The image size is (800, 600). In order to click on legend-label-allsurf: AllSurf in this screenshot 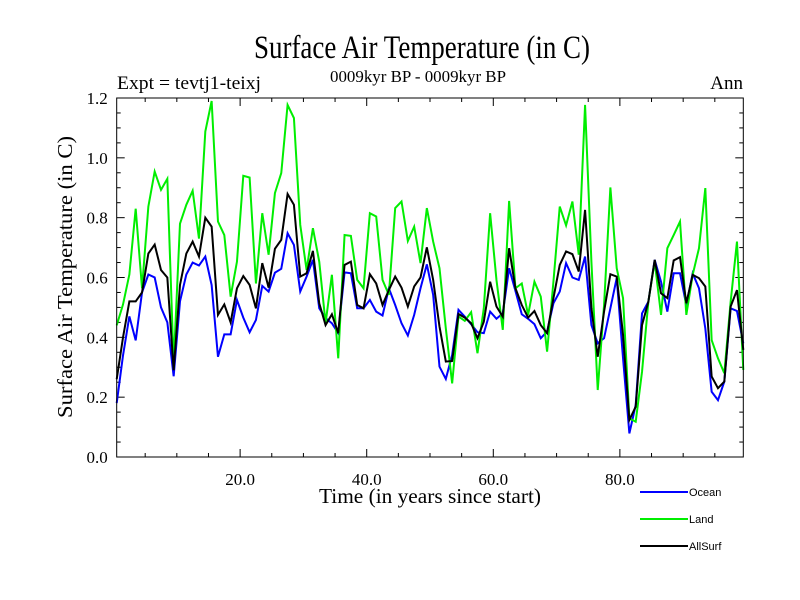, I will do `click(705, 547)`.